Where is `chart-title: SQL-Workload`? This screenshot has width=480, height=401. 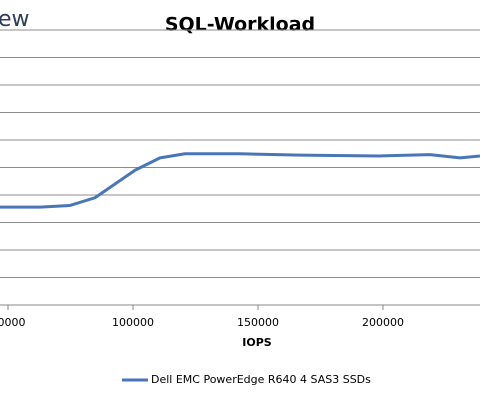
chart-title: SQL-Workload is located at coordinates (240, 25).